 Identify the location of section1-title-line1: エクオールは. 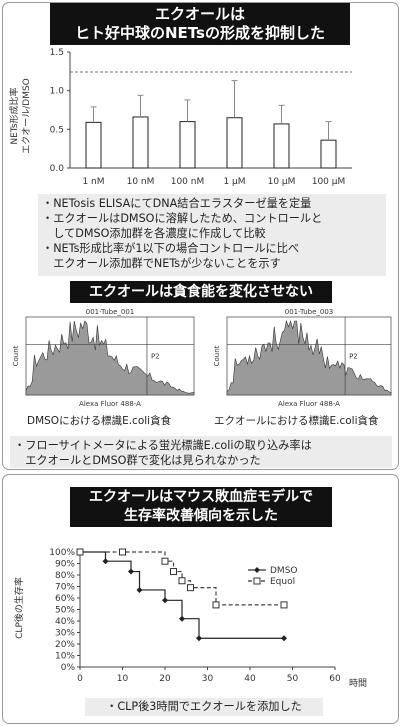
(199, 14).